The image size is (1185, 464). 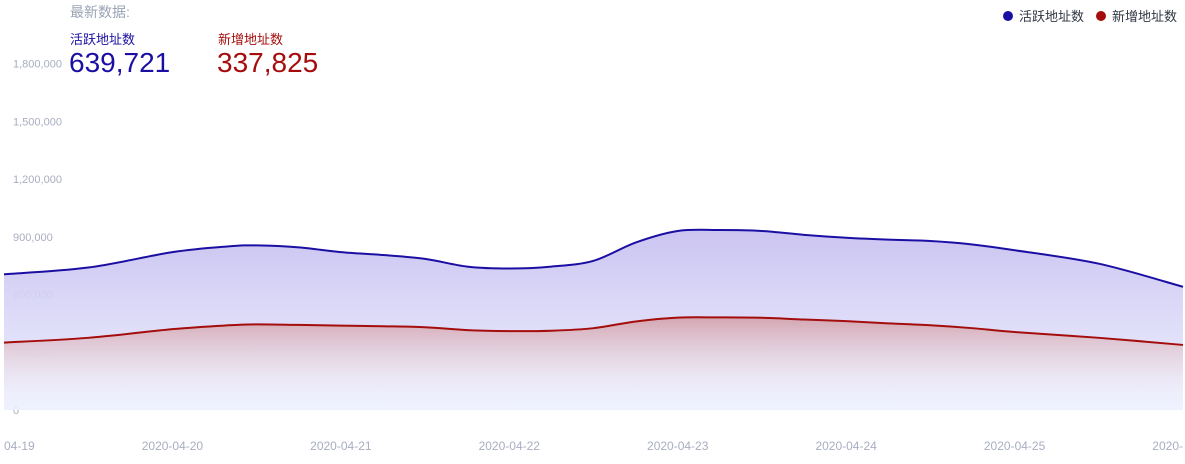 What do you see at coordinates (593, 331) in the screenshot?
I see `new-line` at bounding box center [593, 331].